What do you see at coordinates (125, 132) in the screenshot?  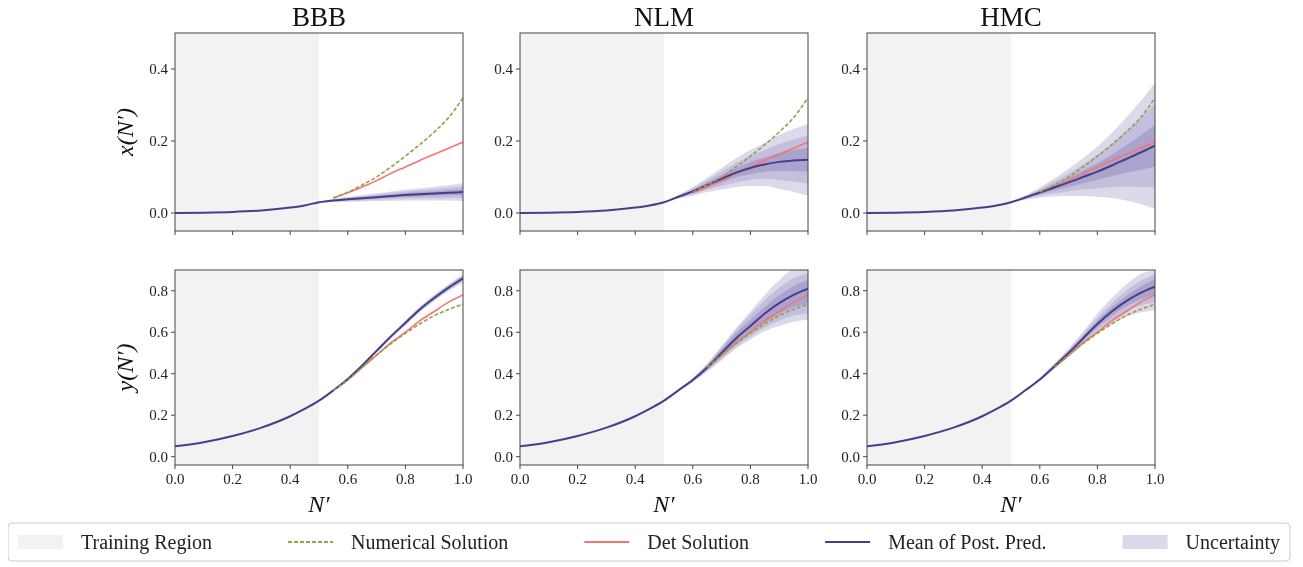 I see `y-axis-title: x(N′)` at bounding box center [125, 132].